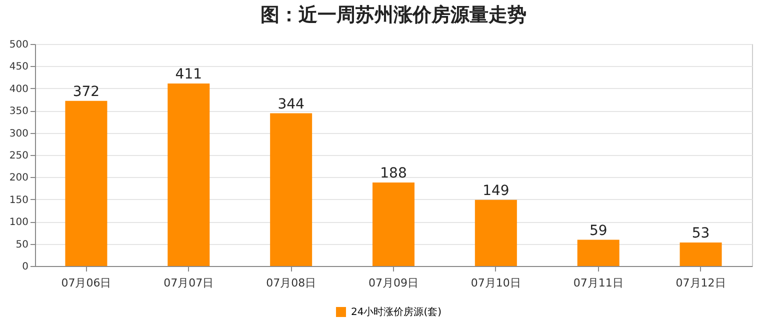  I want to click on y-tick-label: 250, so click(18, 156).